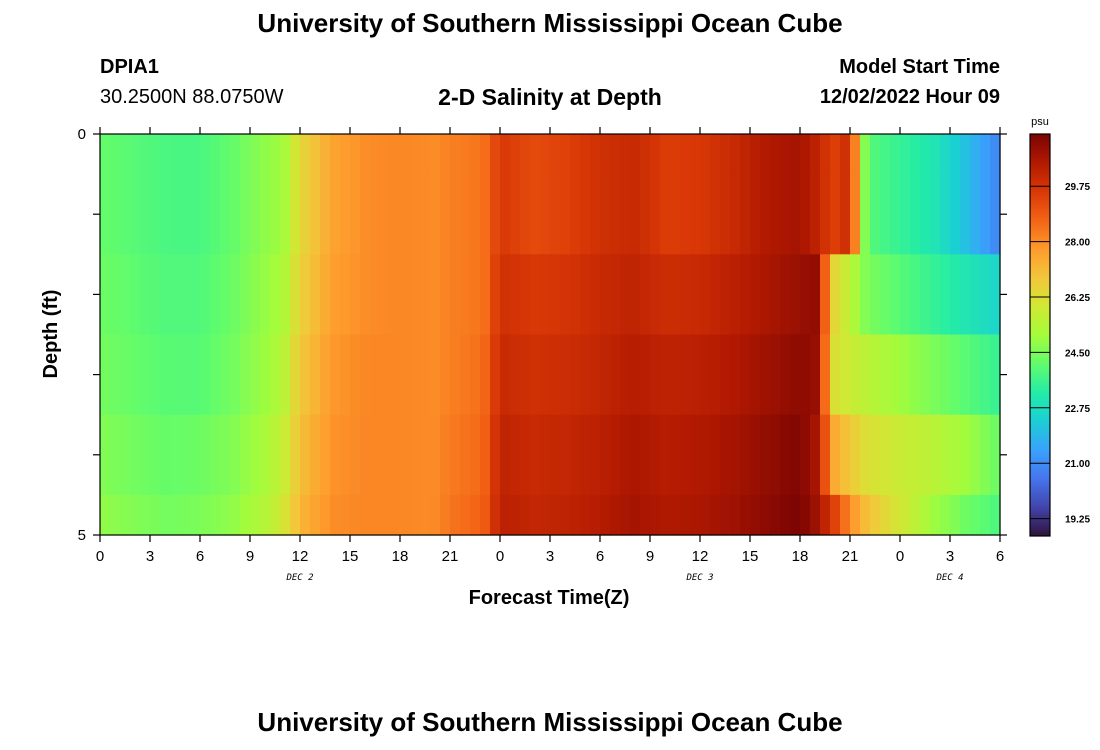  I want to click on x-tick-label: 12, so click(300, 556).